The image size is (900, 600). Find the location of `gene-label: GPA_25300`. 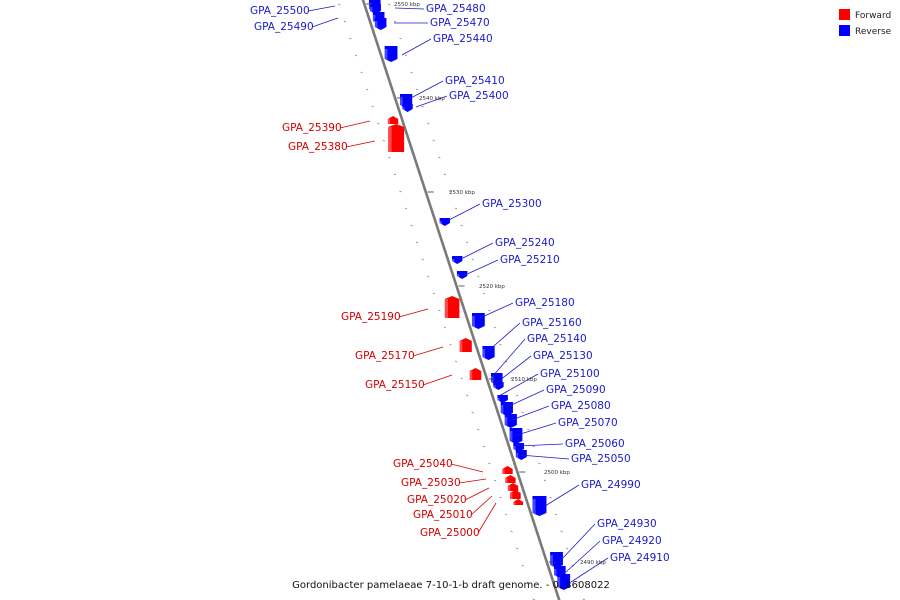

gene-label: GPA_25300 is located at coordinates (512, 204).